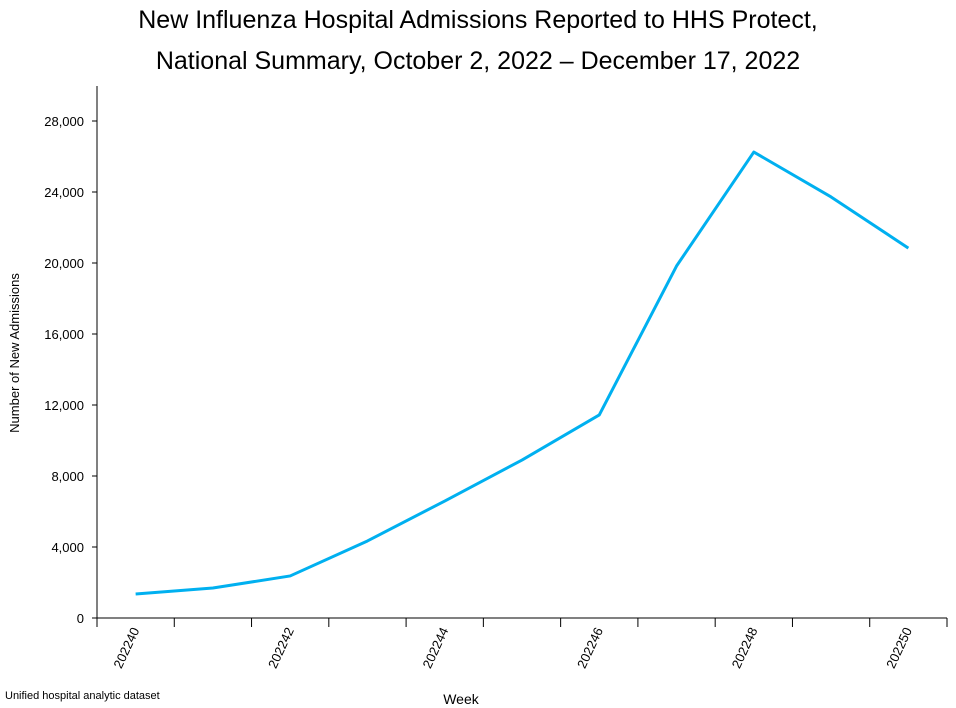 The image size is (956, 708). What do you see at coordinates (67, 476) in the screenshot?
I see `y-tick-label: 8,000` at bounding box center [67, 476].